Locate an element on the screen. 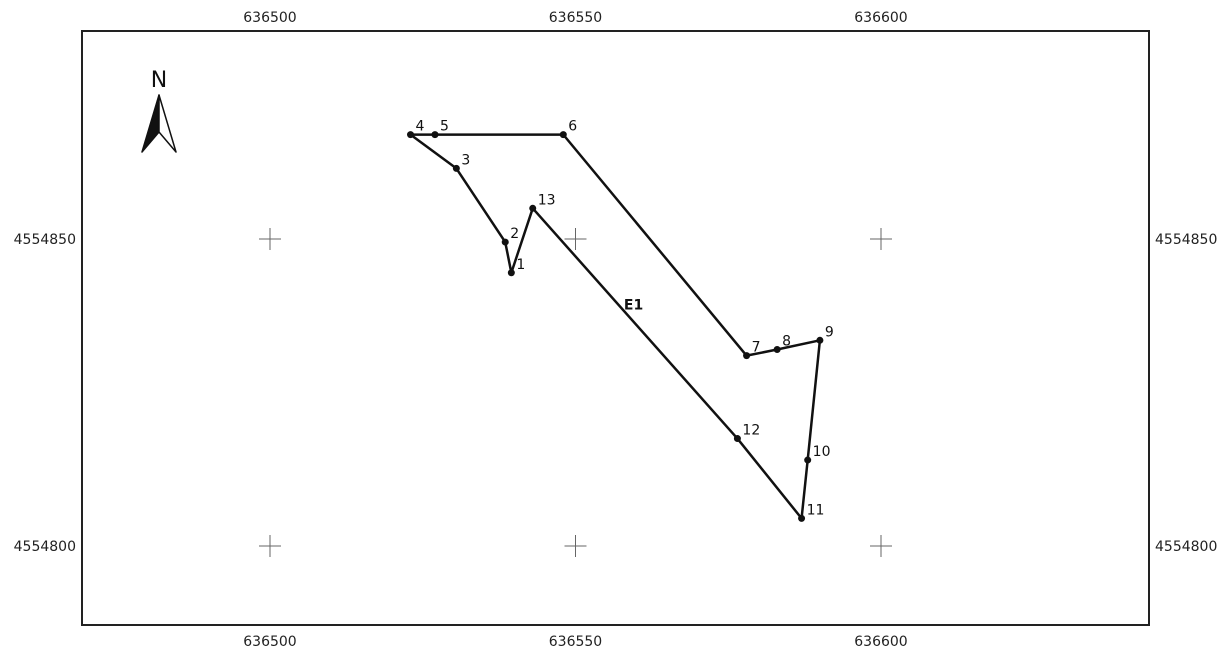  x-tick-bottom-label: 636500 is located at coordinates (269, 642).